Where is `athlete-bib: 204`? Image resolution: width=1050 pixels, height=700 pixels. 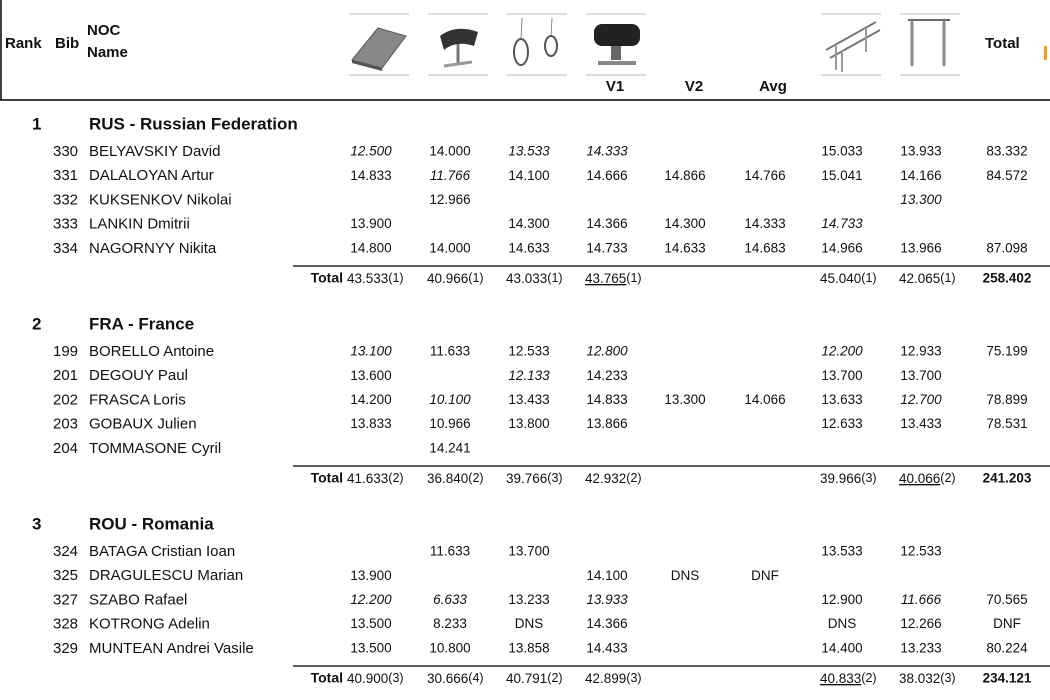 athlete-bib: 204 is located at coordinates (65, 448).